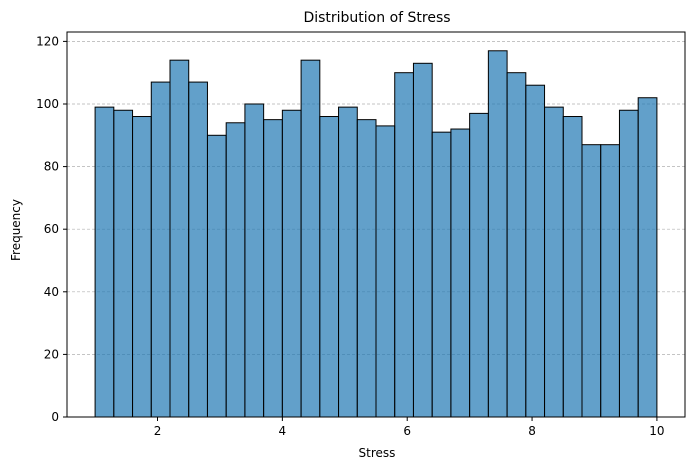 The width and height of the screenshot is (695, 470). Describe the element at coordinates (51, 292) in the screenshot. I see `y-tick-label: 40` at that location.